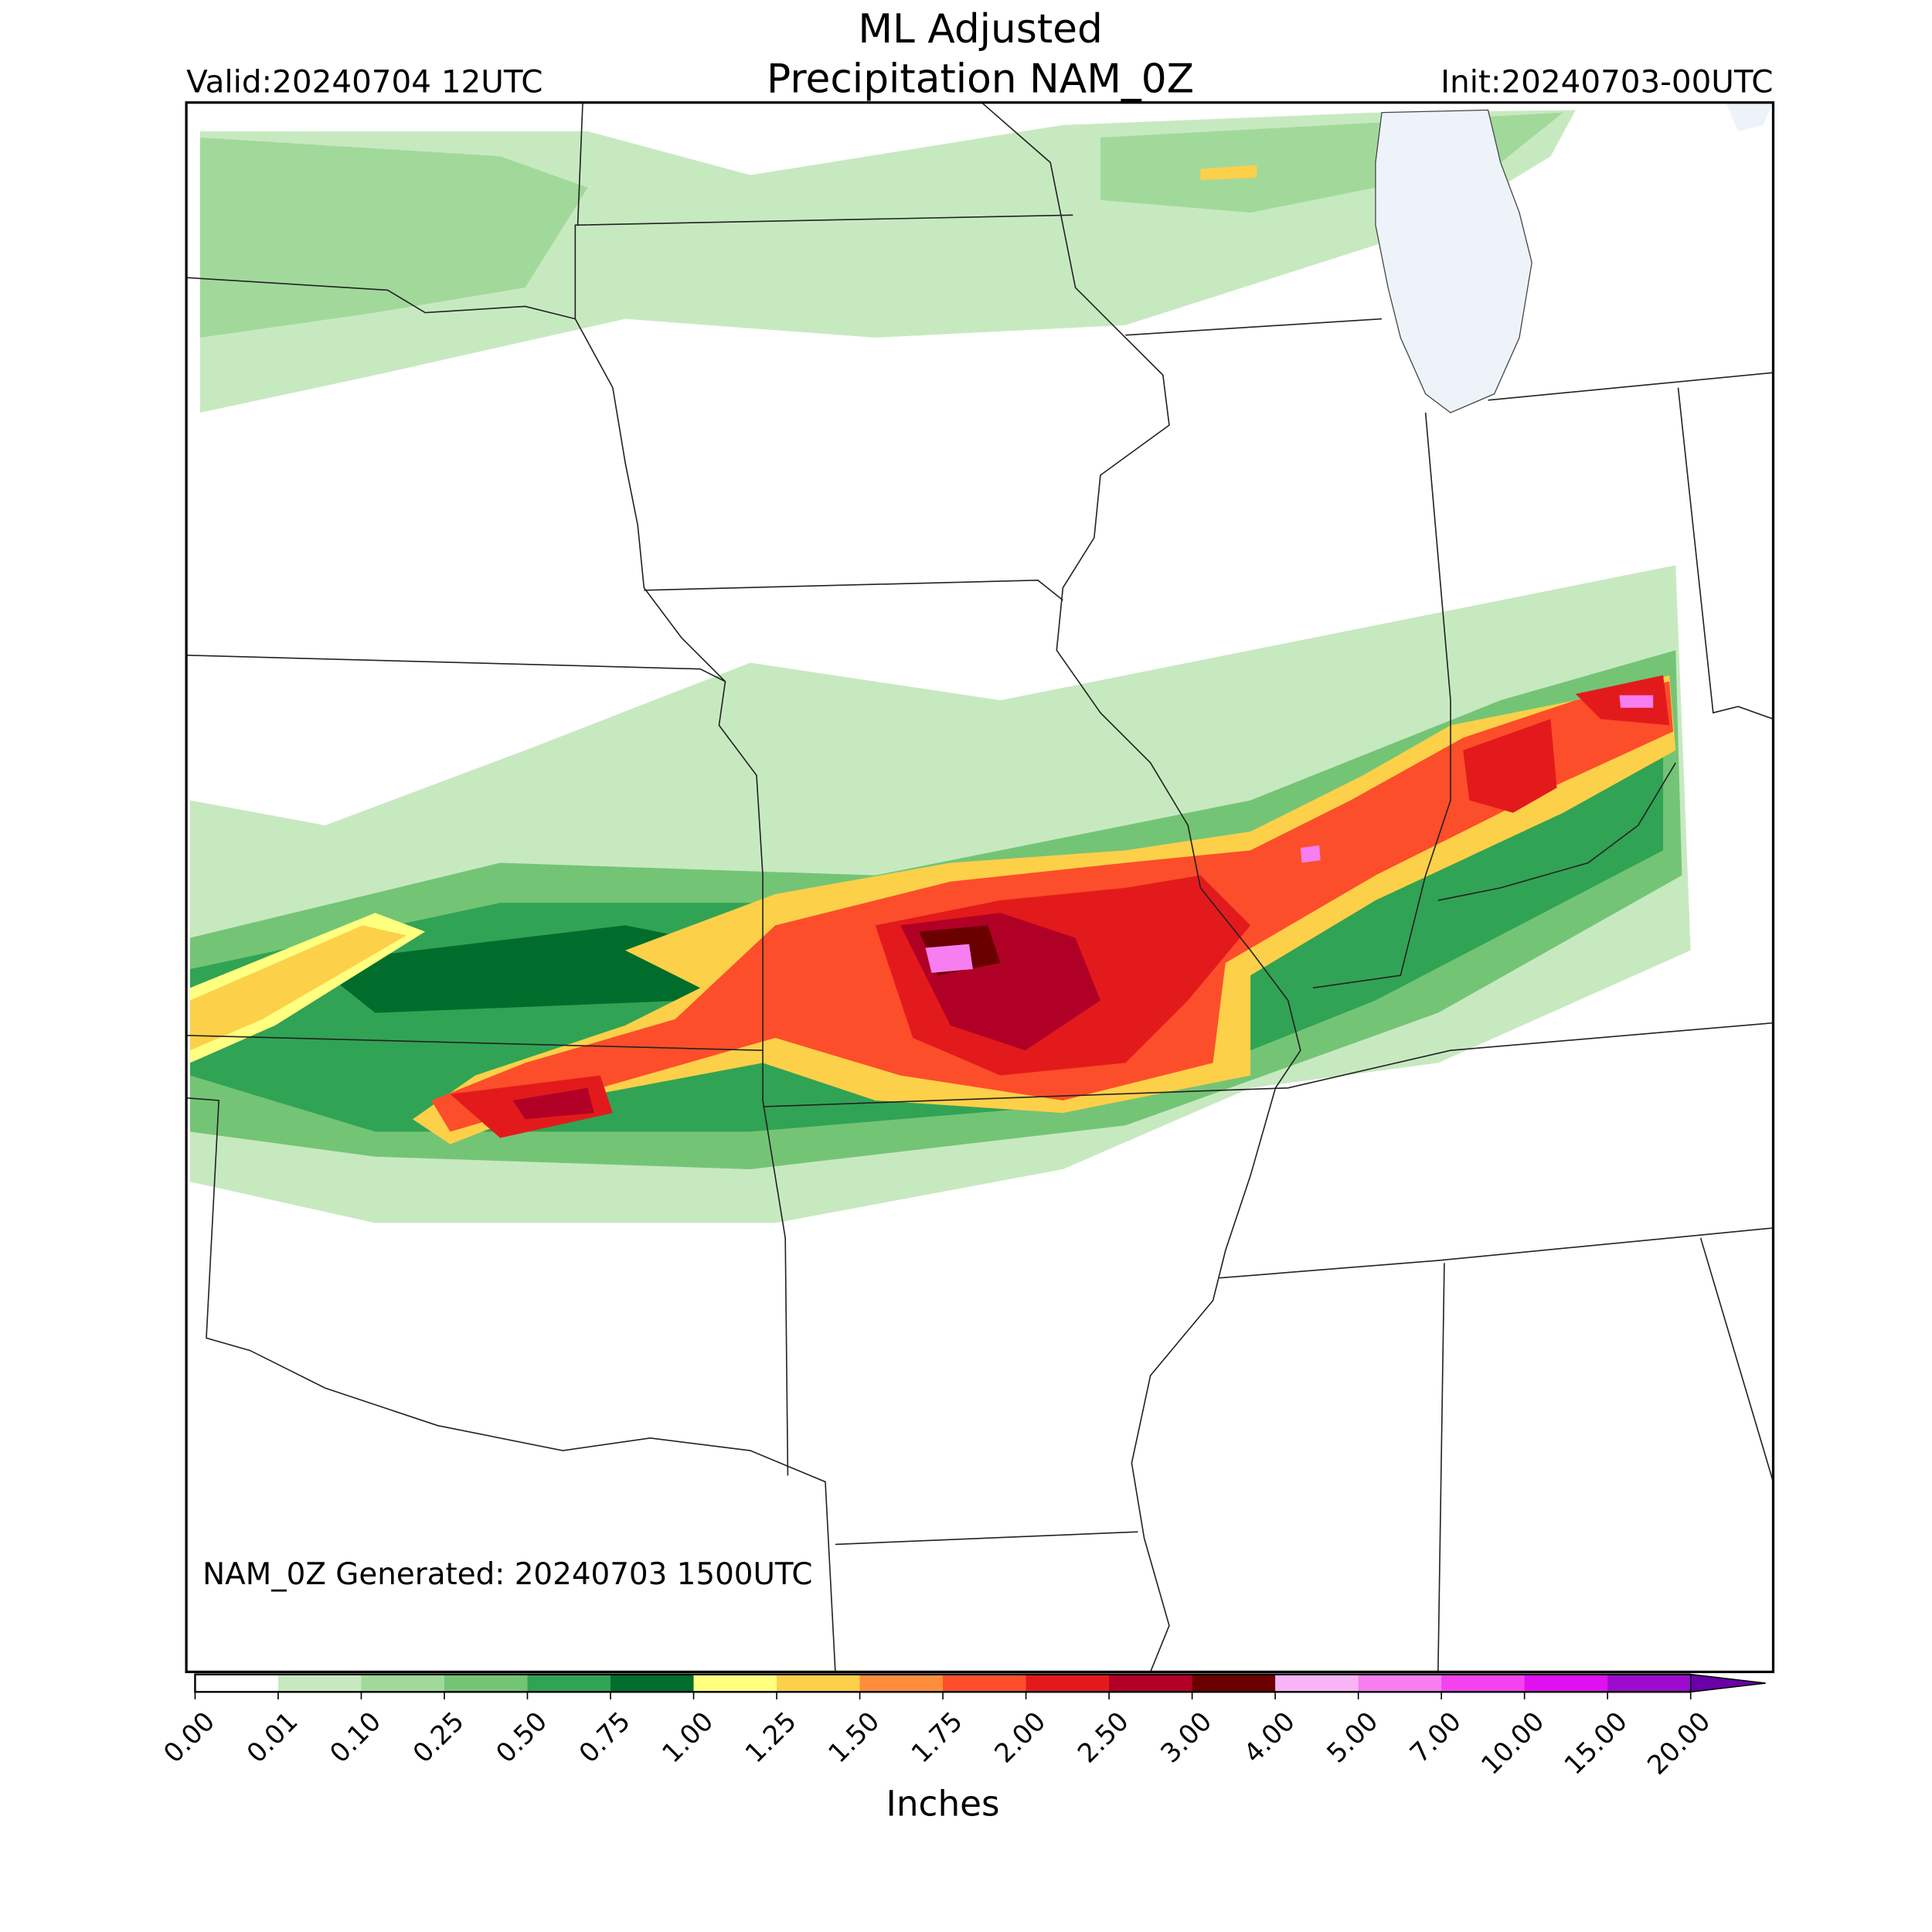  Describe the element at coordinates (1607, 82) in the screenshot. I see `init-time: Init:20240703-00UTC` at that location.